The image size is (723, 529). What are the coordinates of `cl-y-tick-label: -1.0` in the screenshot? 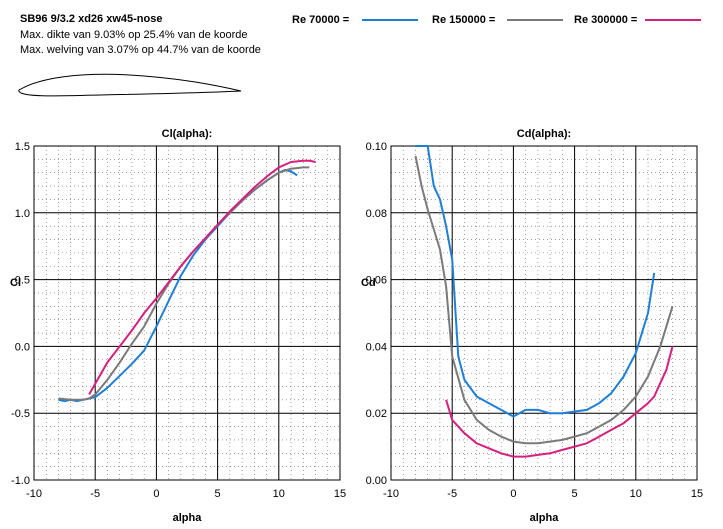 It's located at (20, 481).